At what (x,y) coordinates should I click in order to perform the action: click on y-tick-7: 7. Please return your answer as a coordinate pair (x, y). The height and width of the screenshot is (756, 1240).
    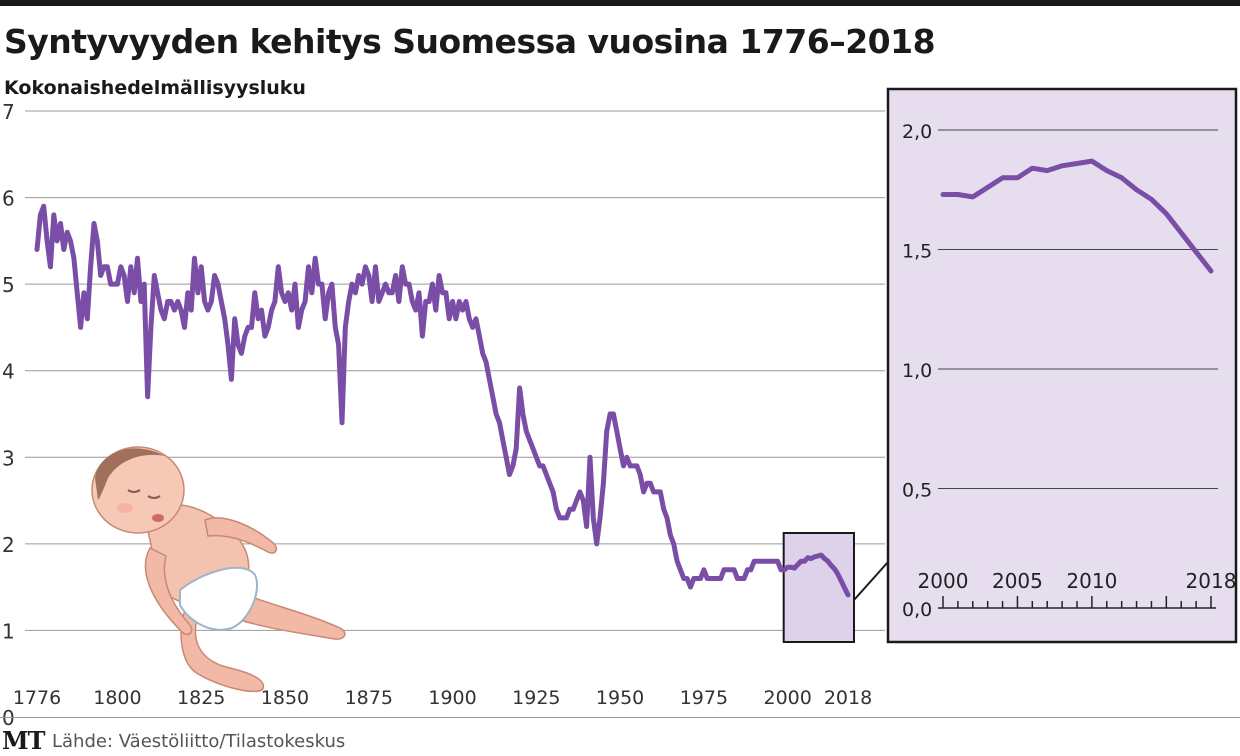
    Looking at the image, I should click on (8, 112).